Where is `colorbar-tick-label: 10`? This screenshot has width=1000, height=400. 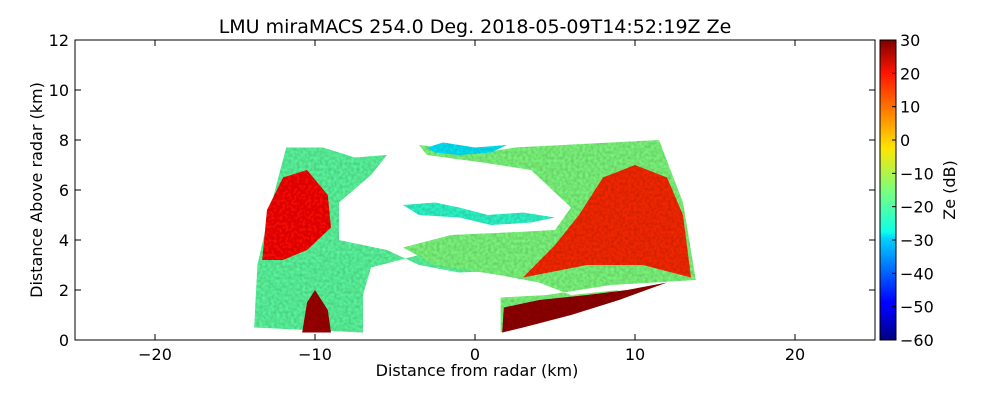 colorbar-tick-label: 10 is located at coordinates (910, 107).